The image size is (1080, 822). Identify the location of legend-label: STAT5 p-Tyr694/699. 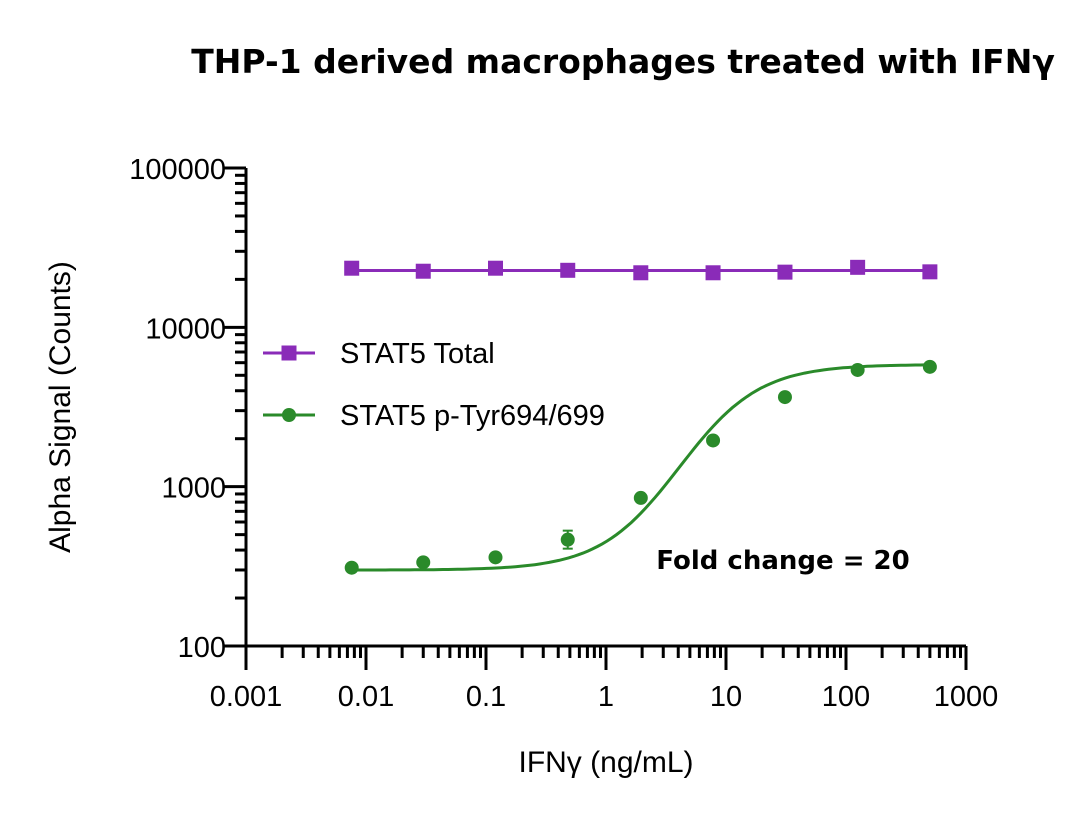
(472, 416).